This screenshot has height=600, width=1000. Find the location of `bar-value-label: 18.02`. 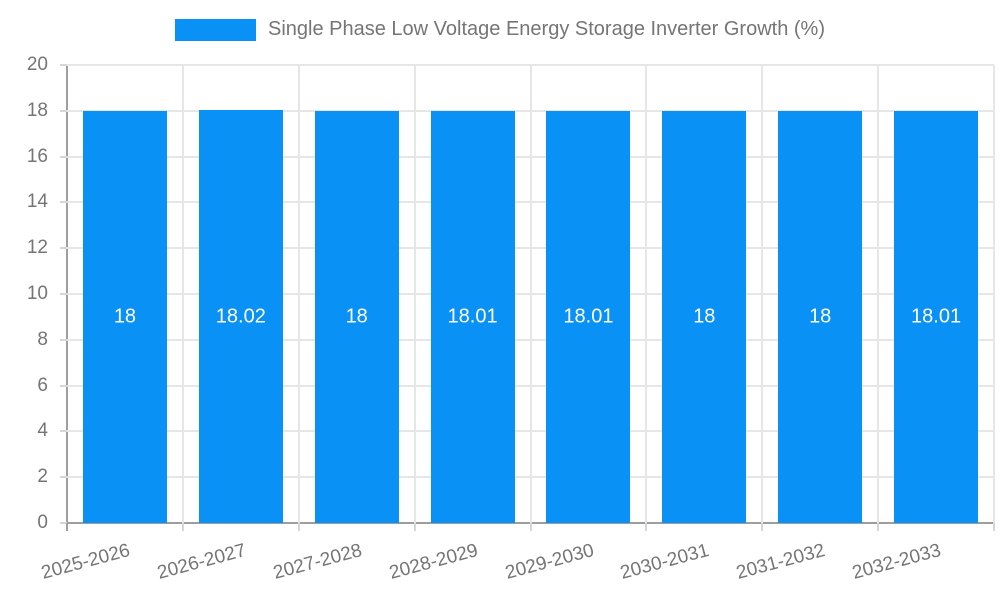

bar-value-label: 18.02 is located at coordinates (240, 316).